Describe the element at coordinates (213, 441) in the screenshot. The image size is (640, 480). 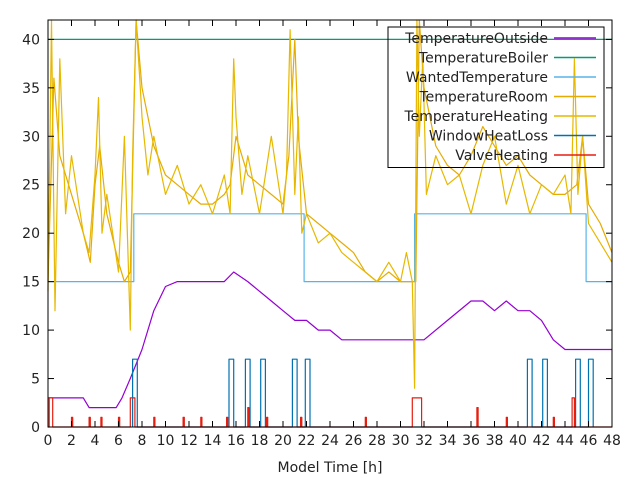
I see `x-tick-label: 14` at that location.